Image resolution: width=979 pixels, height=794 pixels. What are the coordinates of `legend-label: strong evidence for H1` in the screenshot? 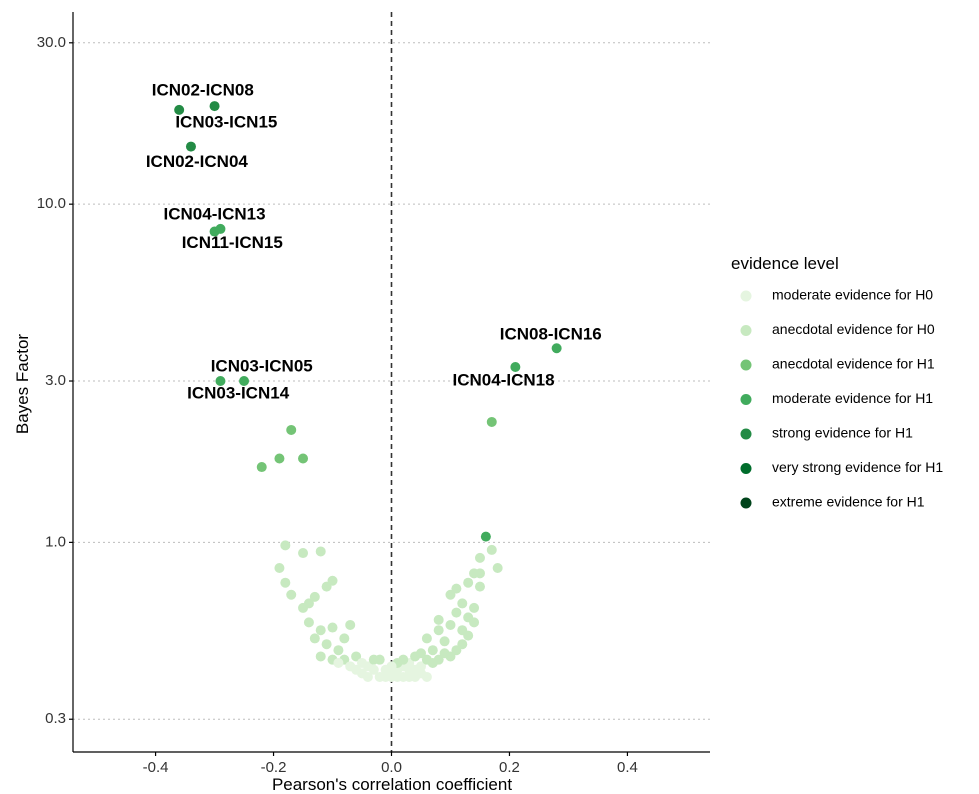 It's located at (842, 433).